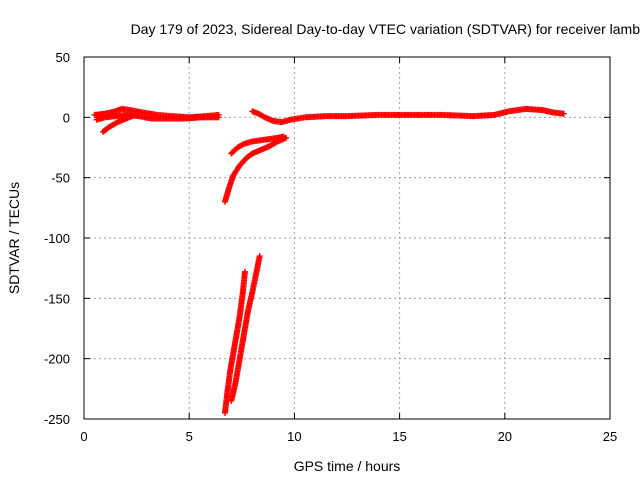 Image resolution: width=640 pixels, height=480 pixels. What do you see at coordinates (83, 436) in the screenshot?
I see `x-tick-label: 0` at bounding box center [83, 436].